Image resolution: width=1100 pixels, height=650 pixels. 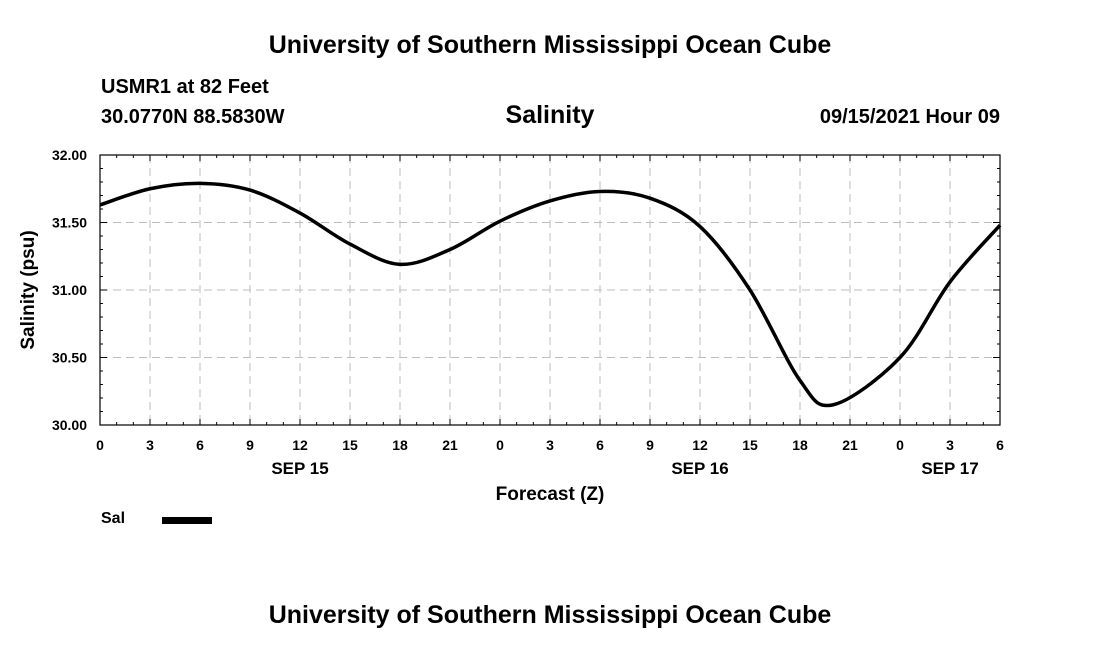 I want to click on x-axis-label: Forecast (Z), so click(x=550, y=494).